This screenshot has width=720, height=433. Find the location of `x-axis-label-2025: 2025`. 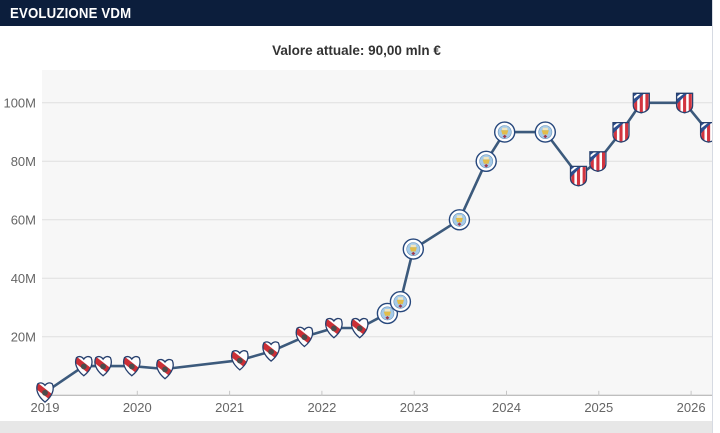

x-axis-label-2025: 2025 is located at coordinates (598, 407).